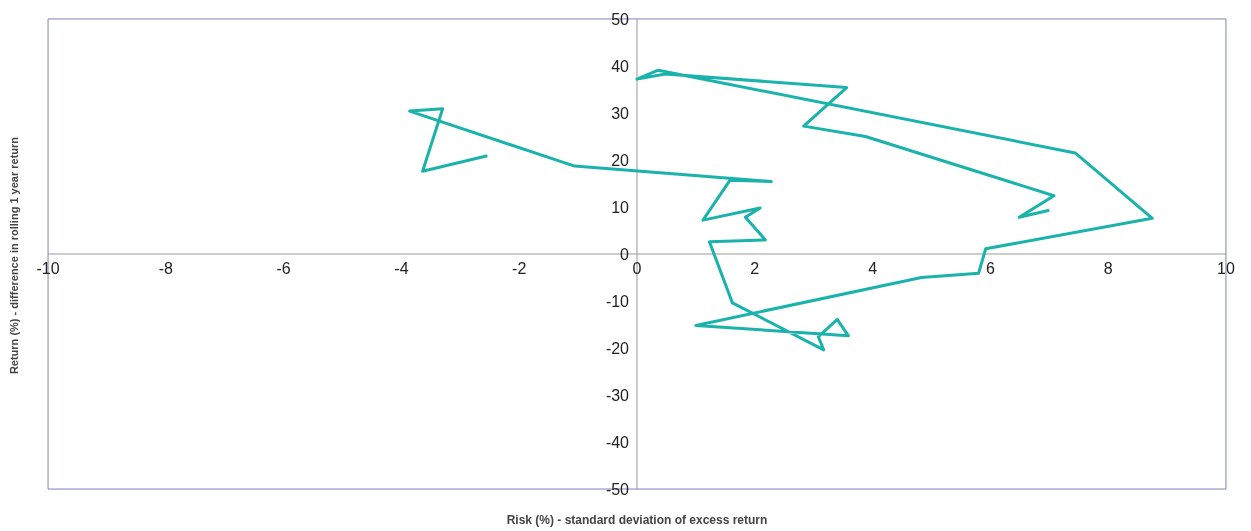 The height and width of the screenshot is (531, 1251). What do you see at coordinates (519, 268) in the screenshot?
I see `x-tick-label: -2` at bounding box center [519, 268].